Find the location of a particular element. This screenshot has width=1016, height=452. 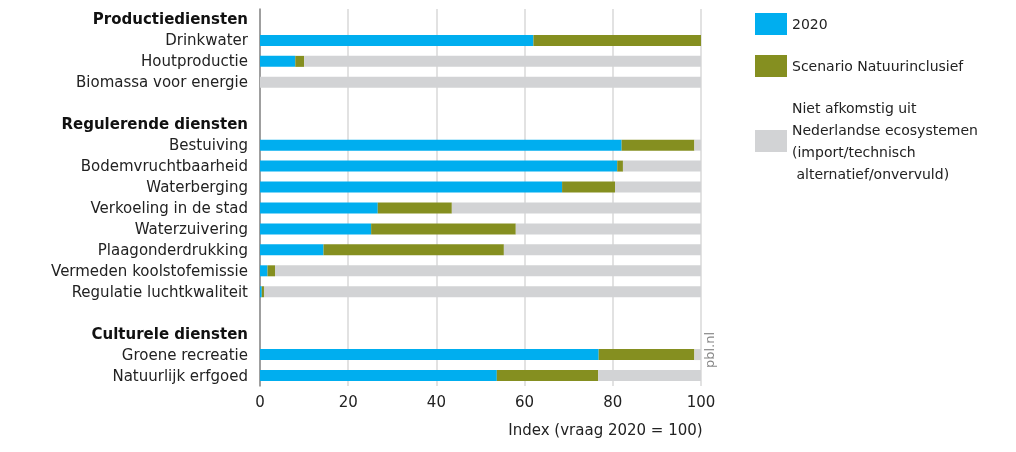

x-tick-label: 60 is located at coordinates (525, 401).